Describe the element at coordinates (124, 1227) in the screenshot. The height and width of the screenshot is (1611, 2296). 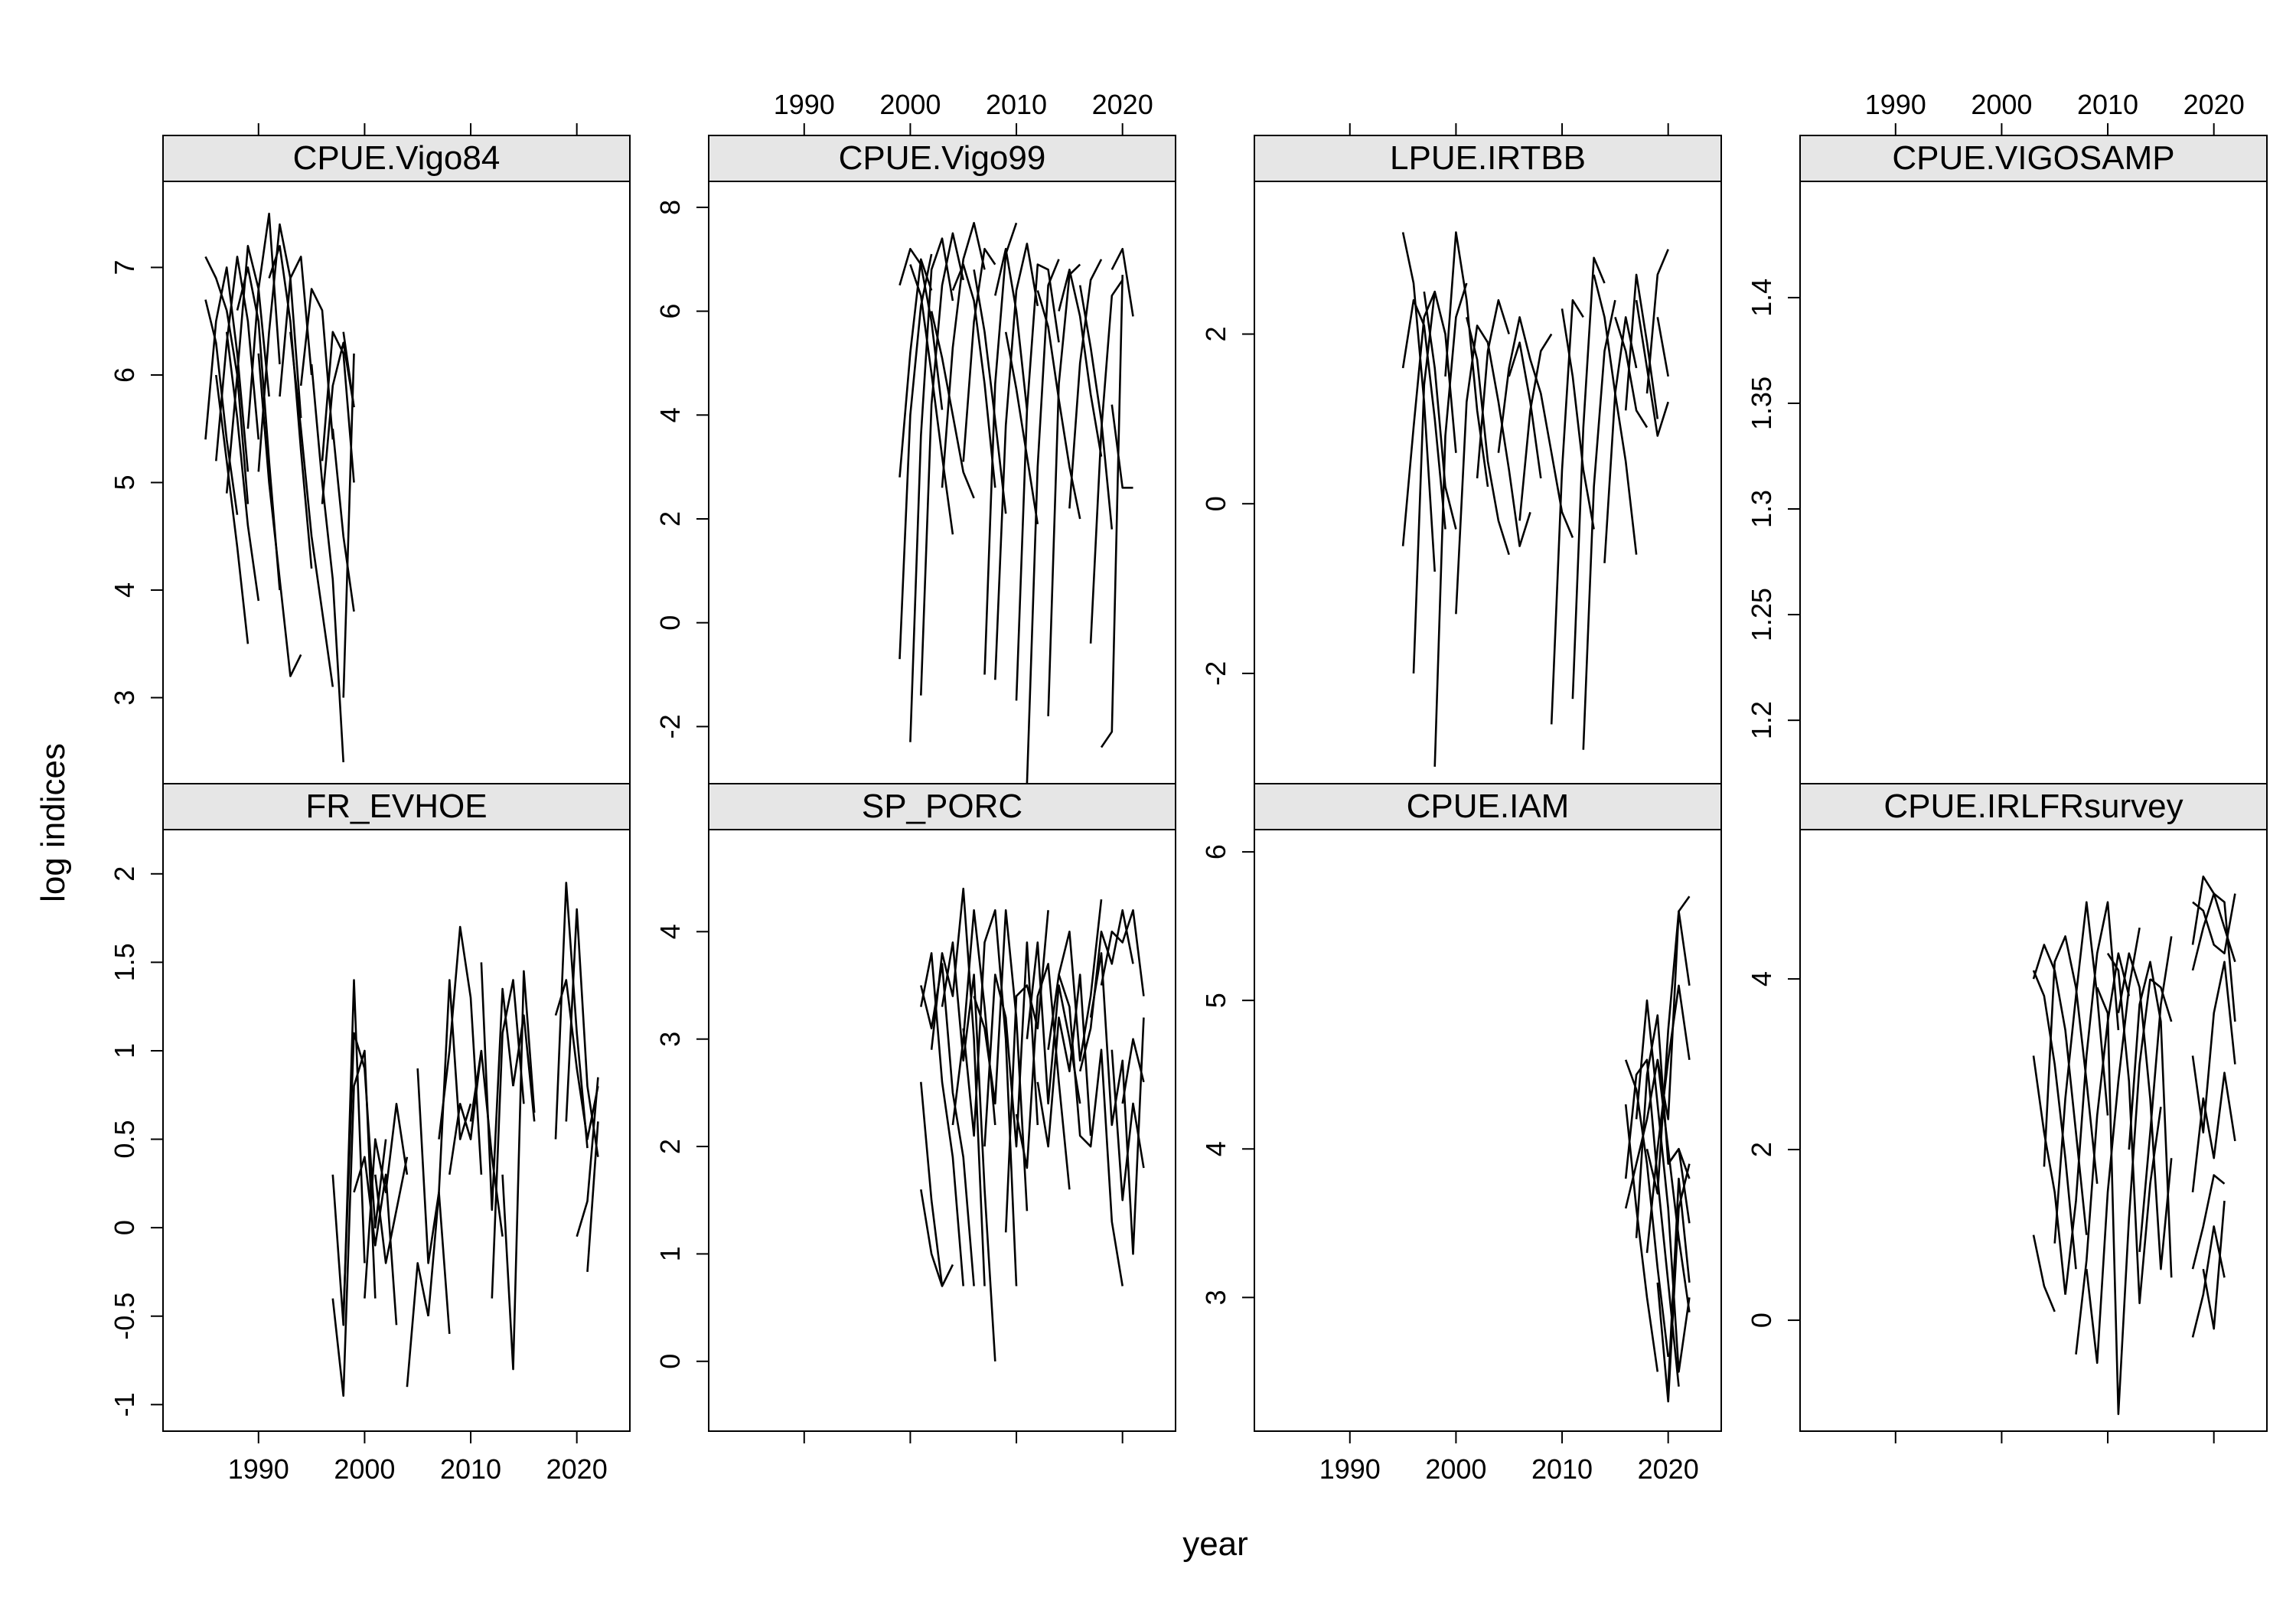
I see `y-tick-label: 0` at that location.